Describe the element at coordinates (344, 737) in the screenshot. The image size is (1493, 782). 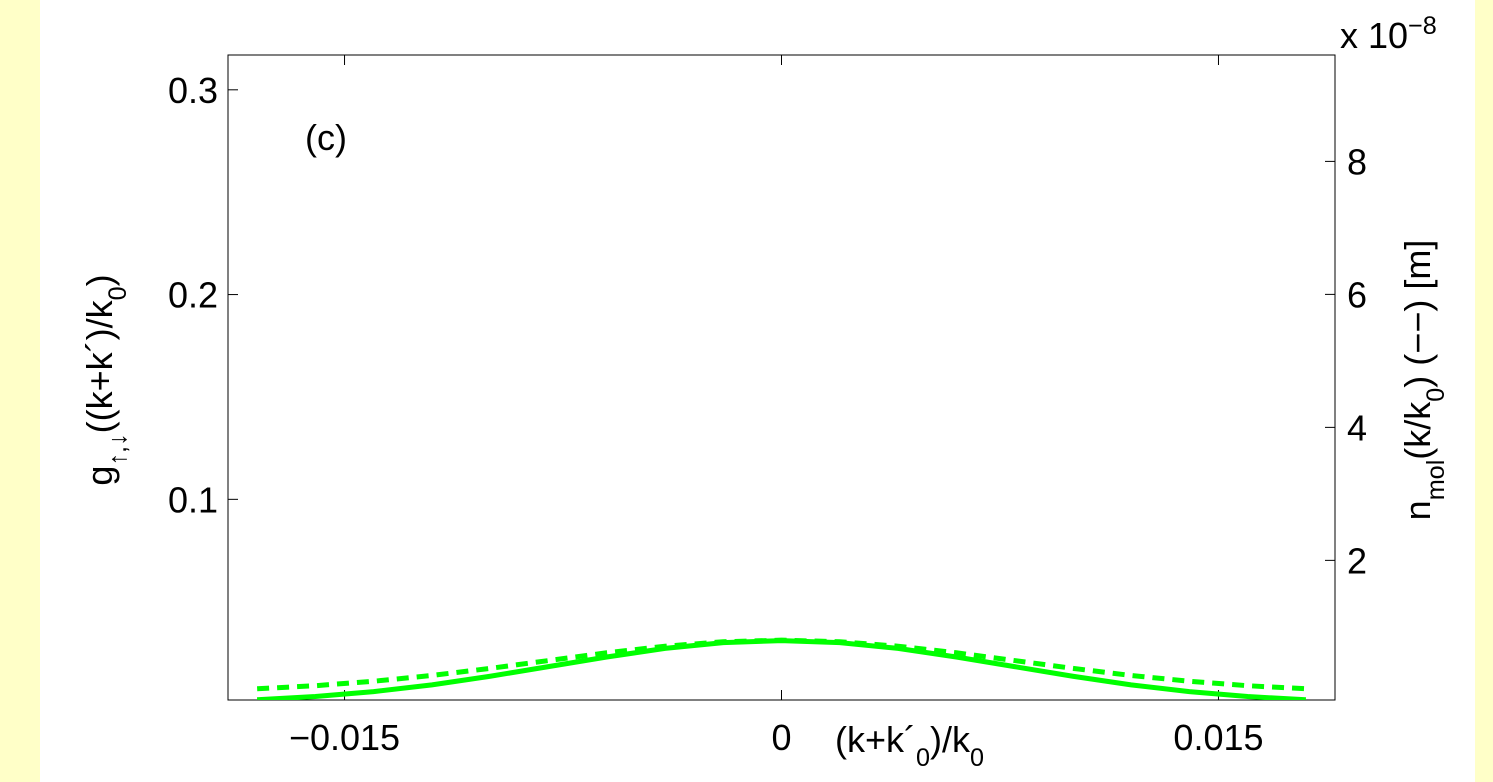
I see `x-tick-label: −0.015` at that location.